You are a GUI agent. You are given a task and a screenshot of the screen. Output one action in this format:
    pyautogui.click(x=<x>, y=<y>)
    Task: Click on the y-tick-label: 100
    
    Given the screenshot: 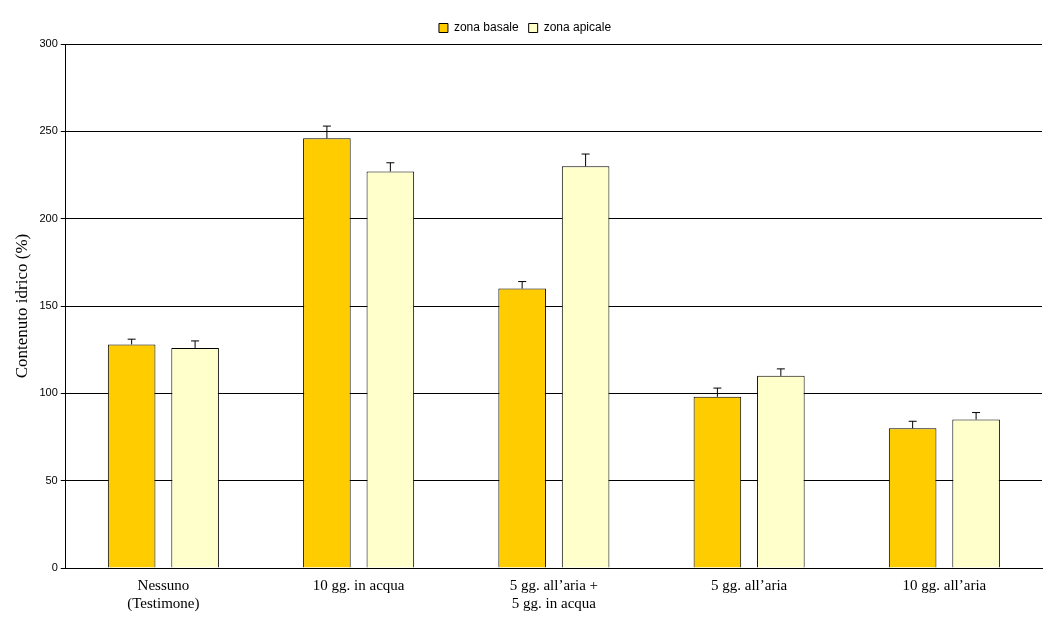 What is the action you would take?
    pyautogui.click(x=48, y=392)
    